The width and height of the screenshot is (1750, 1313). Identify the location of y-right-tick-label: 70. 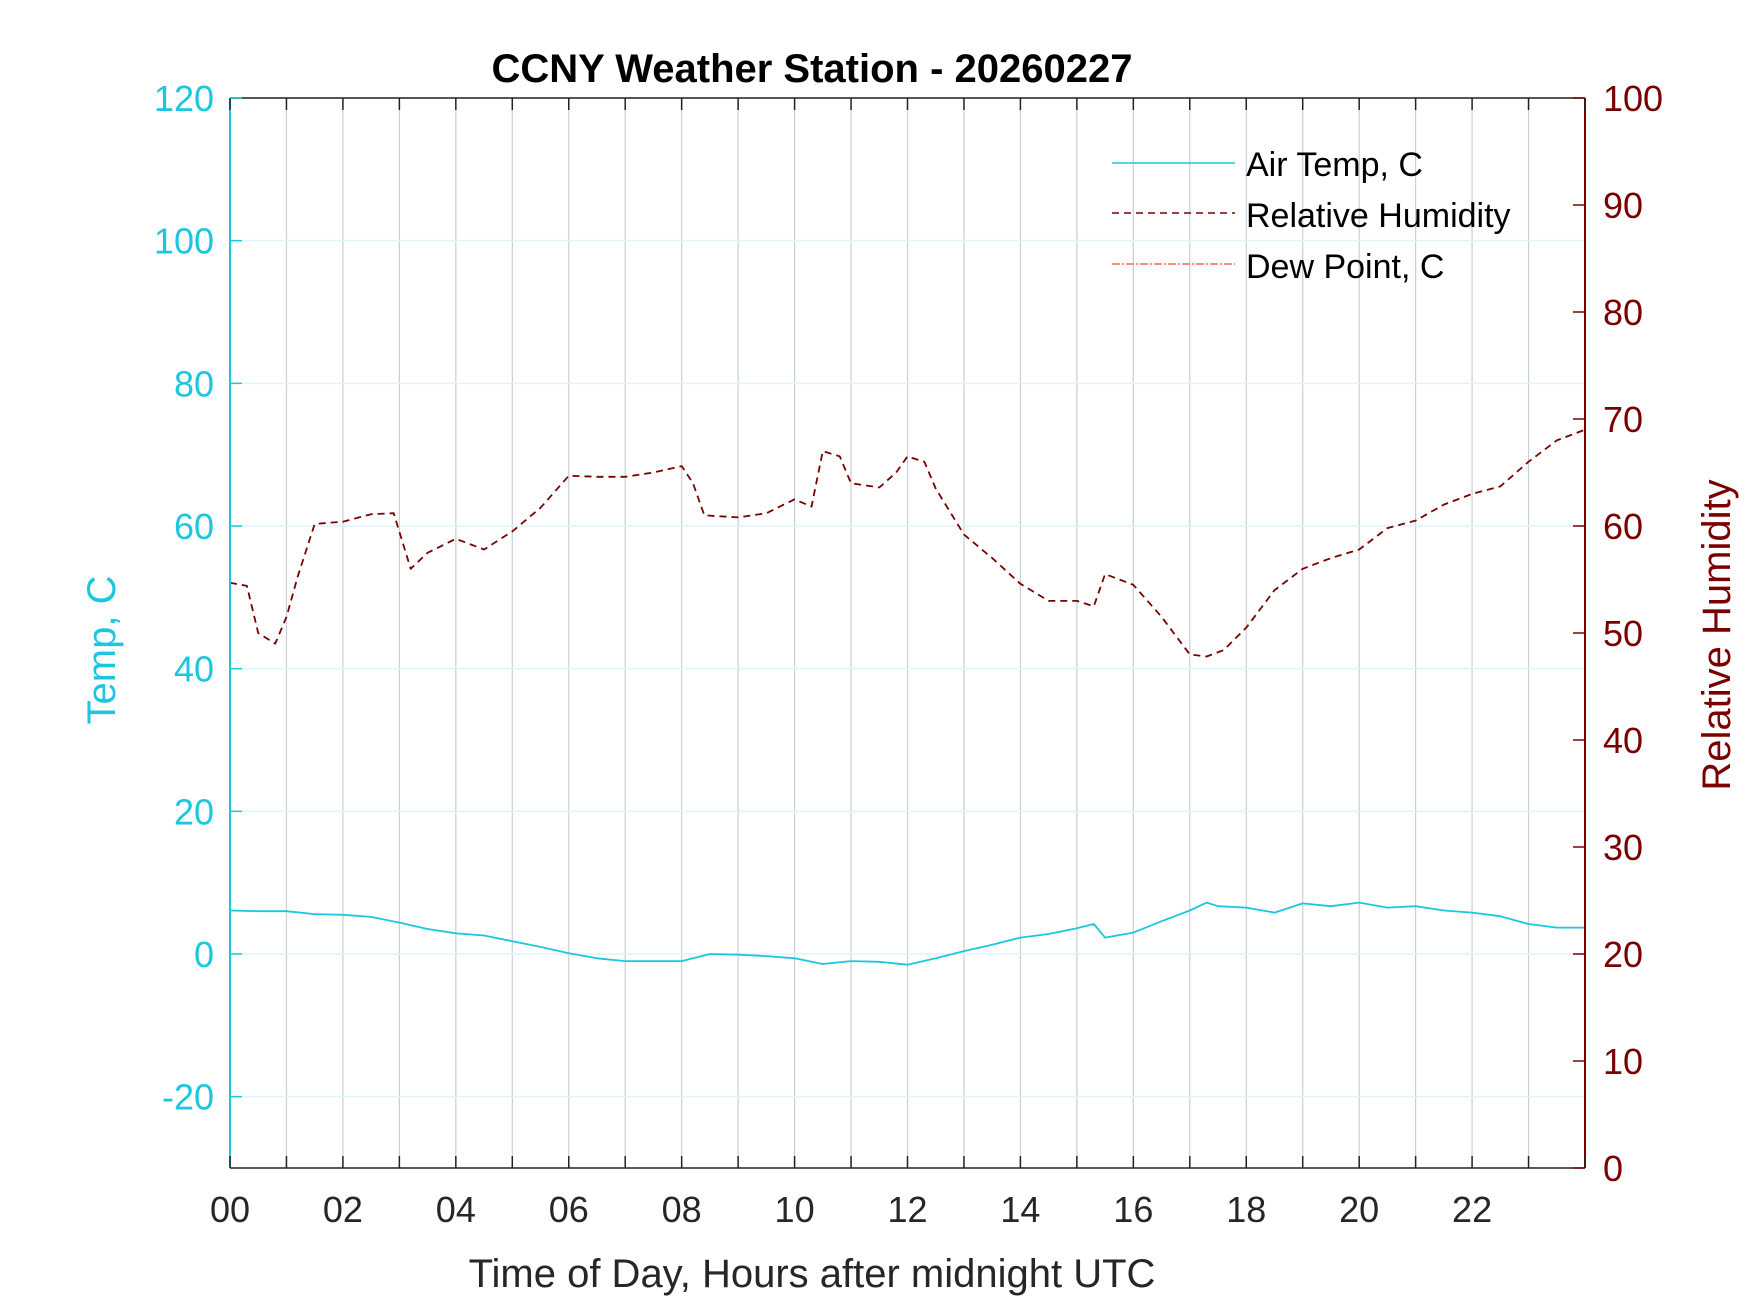
(1623, 419).